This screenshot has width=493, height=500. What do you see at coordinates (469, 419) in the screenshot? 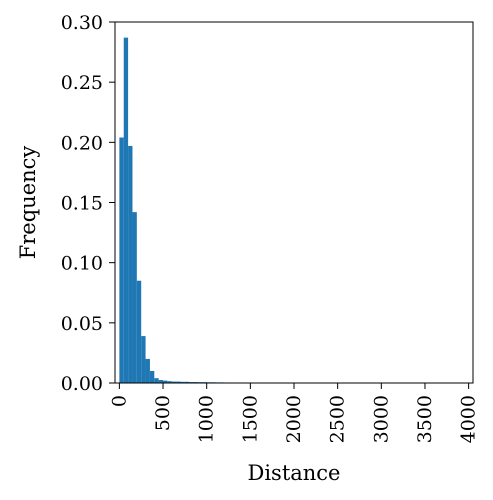
I see `x-tick-label: 4000` at bounding box center [469, 419].